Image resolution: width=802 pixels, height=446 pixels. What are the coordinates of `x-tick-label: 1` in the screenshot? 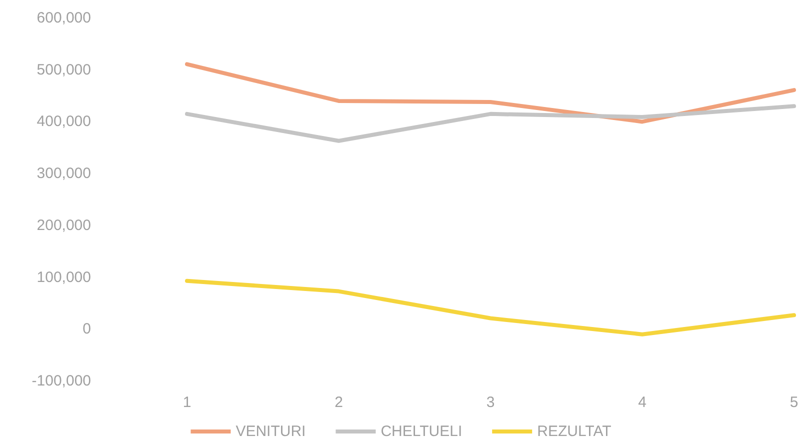 It's located at (187, 402).